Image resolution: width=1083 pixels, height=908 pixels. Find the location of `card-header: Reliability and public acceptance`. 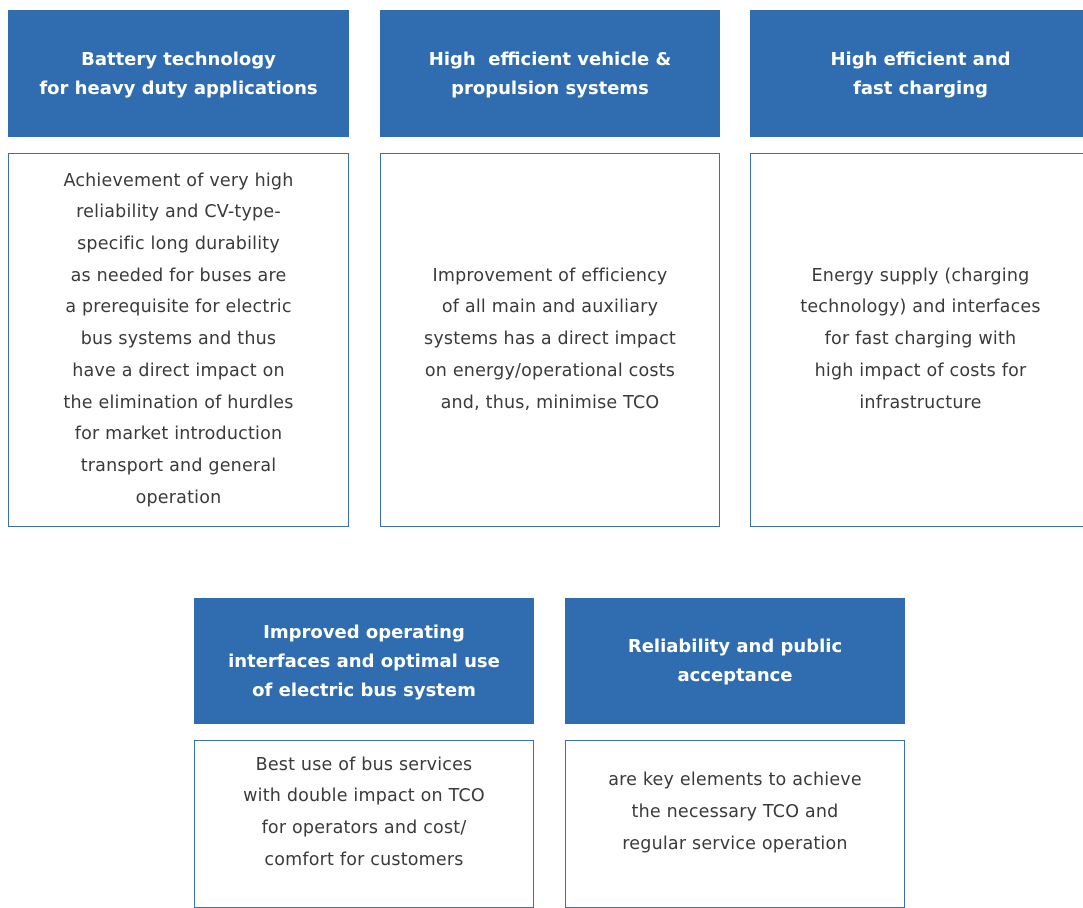

card-header: Reliability and public acceptance is located at coordinates (735, 661).